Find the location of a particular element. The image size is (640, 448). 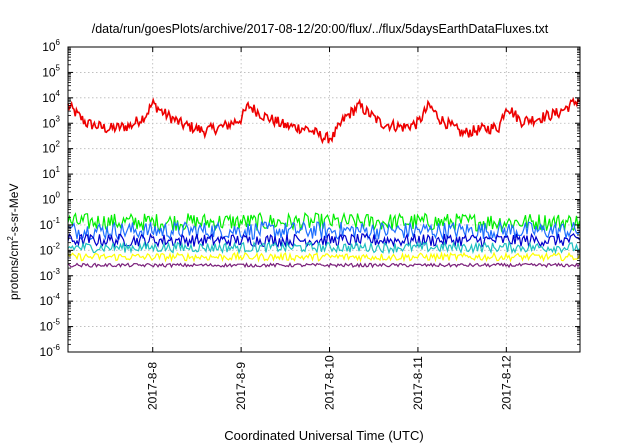

y-tick-exponent: 0 is located at coordinates (58, 195).